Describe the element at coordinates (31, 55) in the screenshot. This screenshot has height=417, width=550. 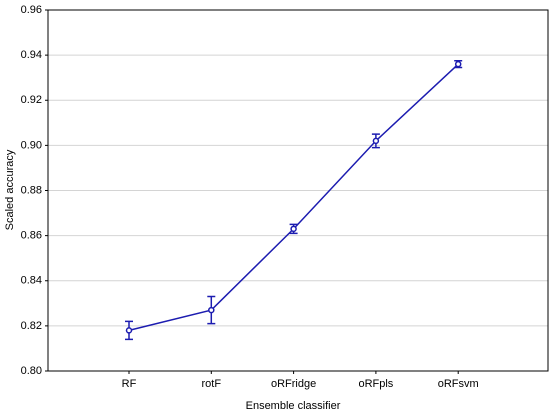
I see `y-tick-label: 0.94` at that location.